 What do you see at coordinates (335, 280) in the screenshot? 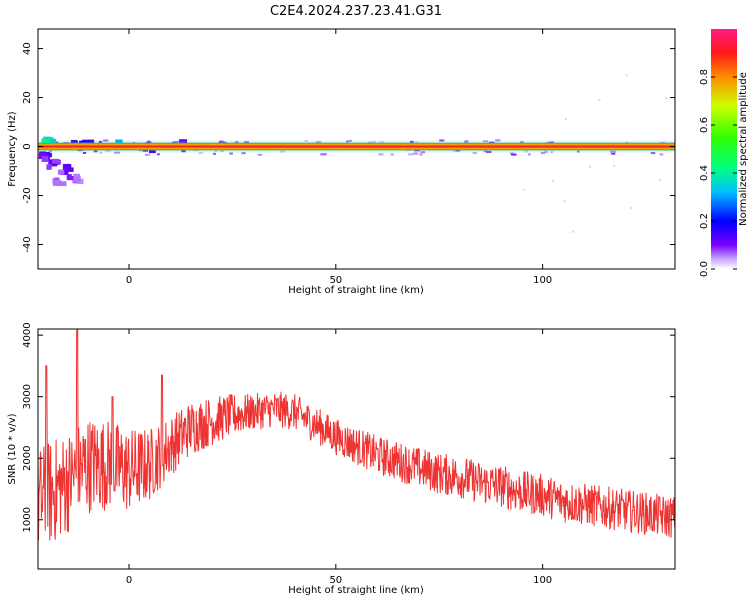
I see `spectrogram-xtick-label: 50` at bounding box center [335, 280].